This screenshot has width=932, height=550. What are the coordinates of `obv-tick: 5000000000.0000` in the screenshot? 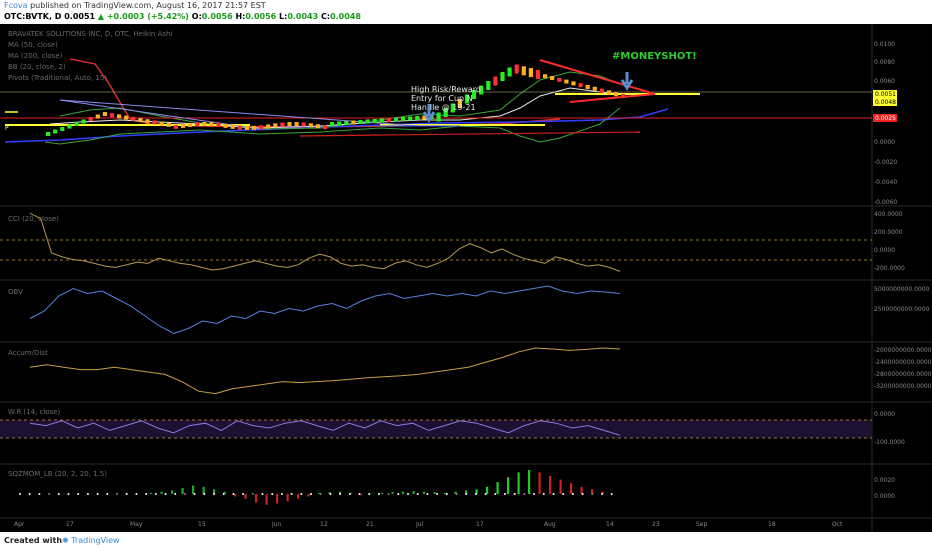 It's located at (902, 289).